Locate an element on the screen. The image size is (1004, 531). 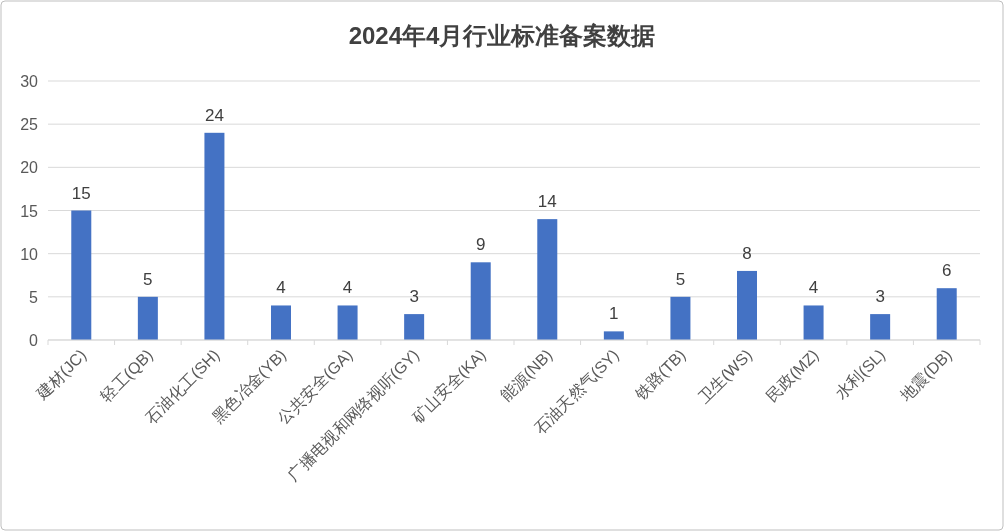
data-label: 6 is located at coordinates (946, 271).